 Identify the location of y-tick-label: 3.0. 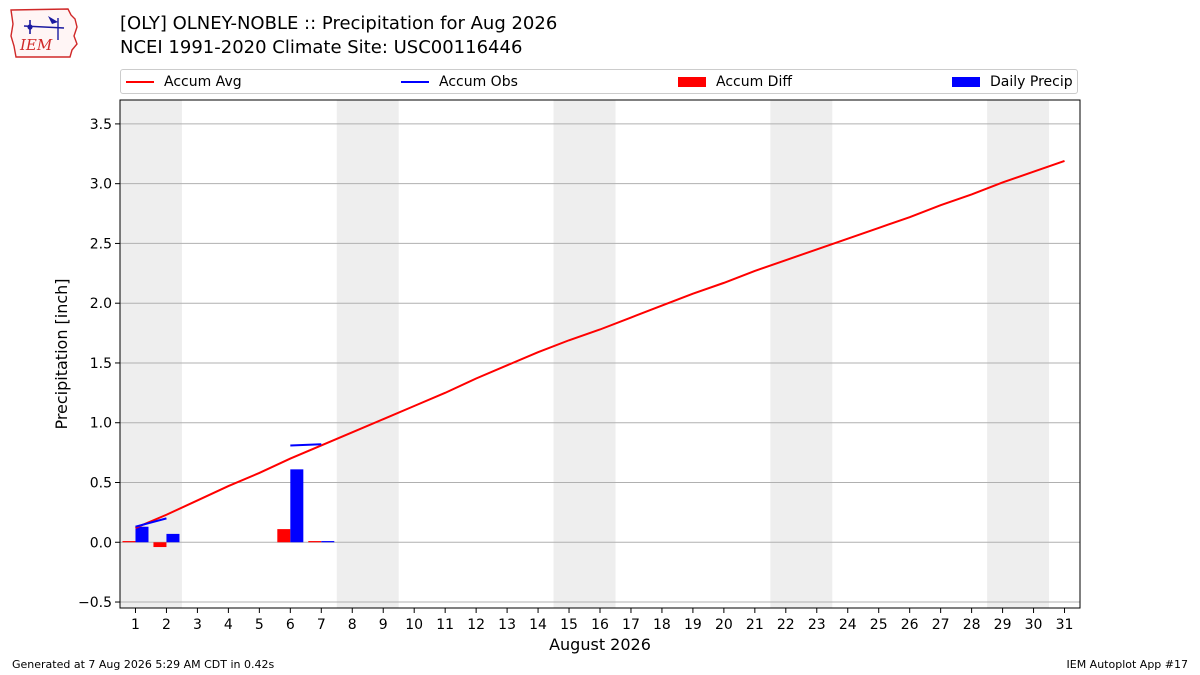
(101, 185).